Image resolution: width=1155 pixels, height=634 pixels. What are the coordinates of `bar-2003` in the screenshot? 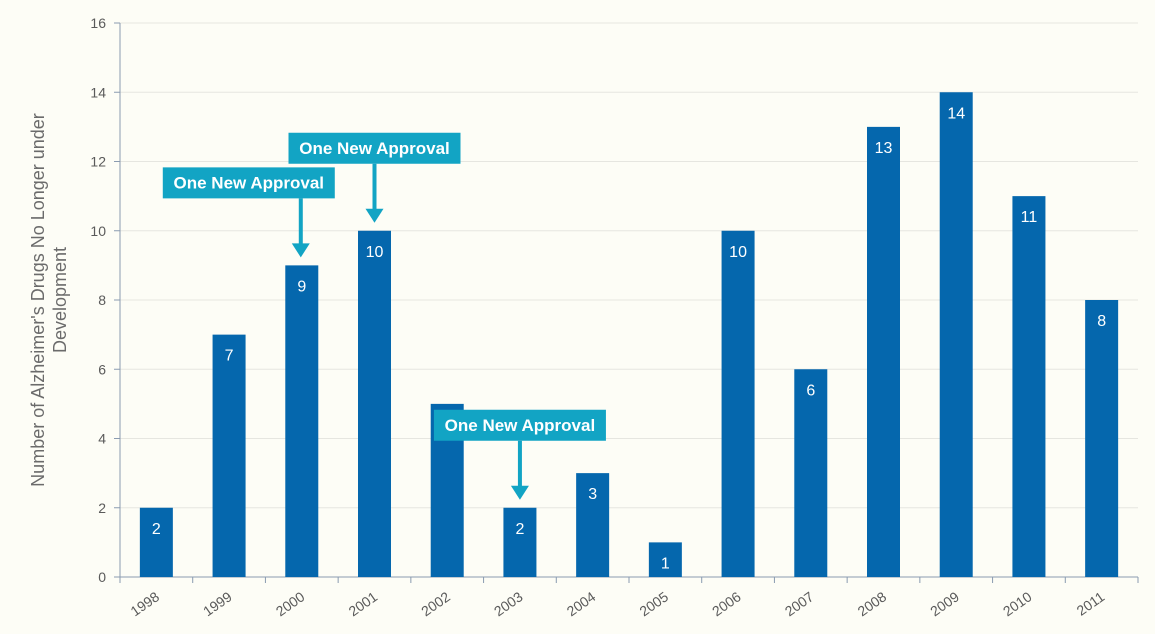 It's located at (520, 542).